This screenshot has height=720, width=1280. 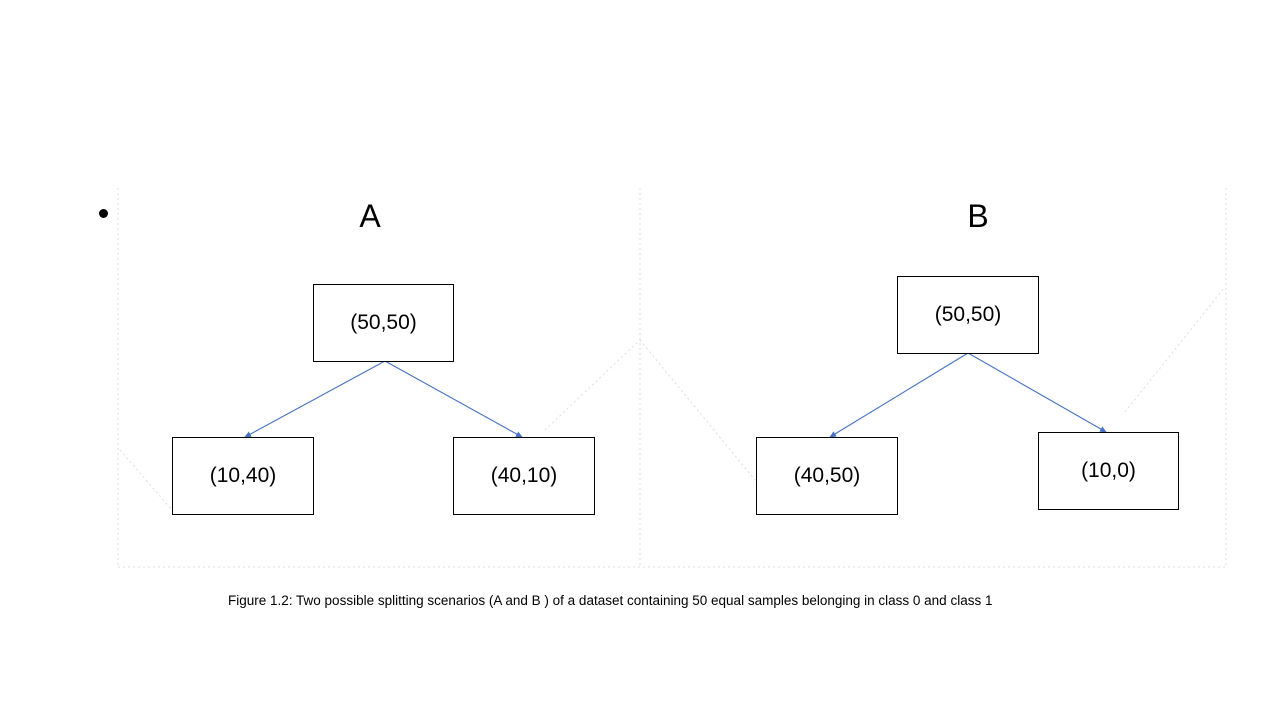 I want to click on panel-a-title: A, so click(x=370, y=216).